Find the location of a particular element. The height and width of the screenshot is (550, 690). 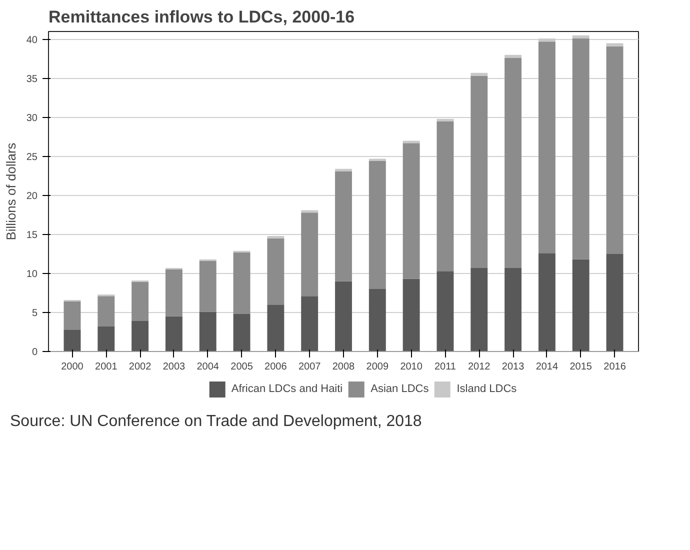

x-tick-label: 2007 is located at coordinates (310, 367).